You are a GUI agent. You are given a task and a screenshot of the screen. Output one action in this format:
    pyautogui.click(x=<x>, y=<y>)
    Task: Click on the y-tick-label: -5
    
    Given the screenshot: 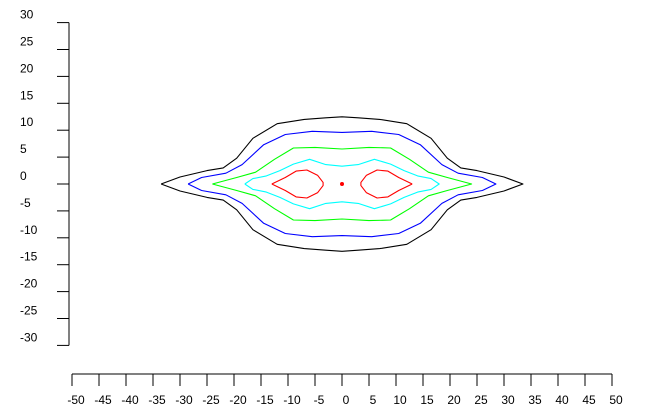 What is the action you would take?
    pyautogui.click(x=25, y=203)
    